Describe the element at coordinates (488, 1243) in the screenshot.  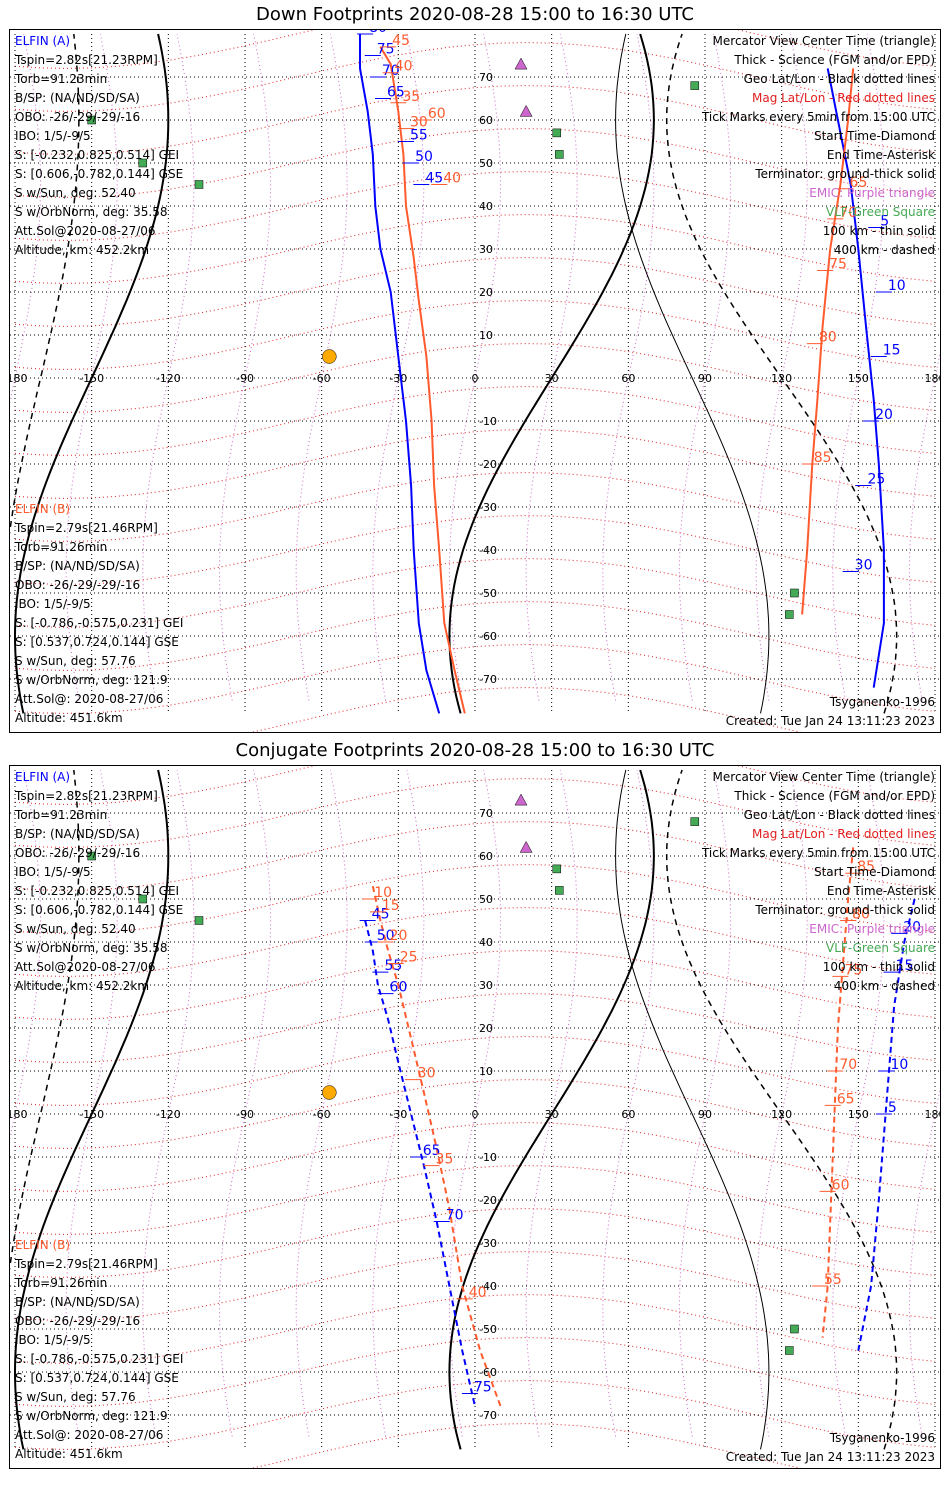
I see `lat-label: -30` at that location.